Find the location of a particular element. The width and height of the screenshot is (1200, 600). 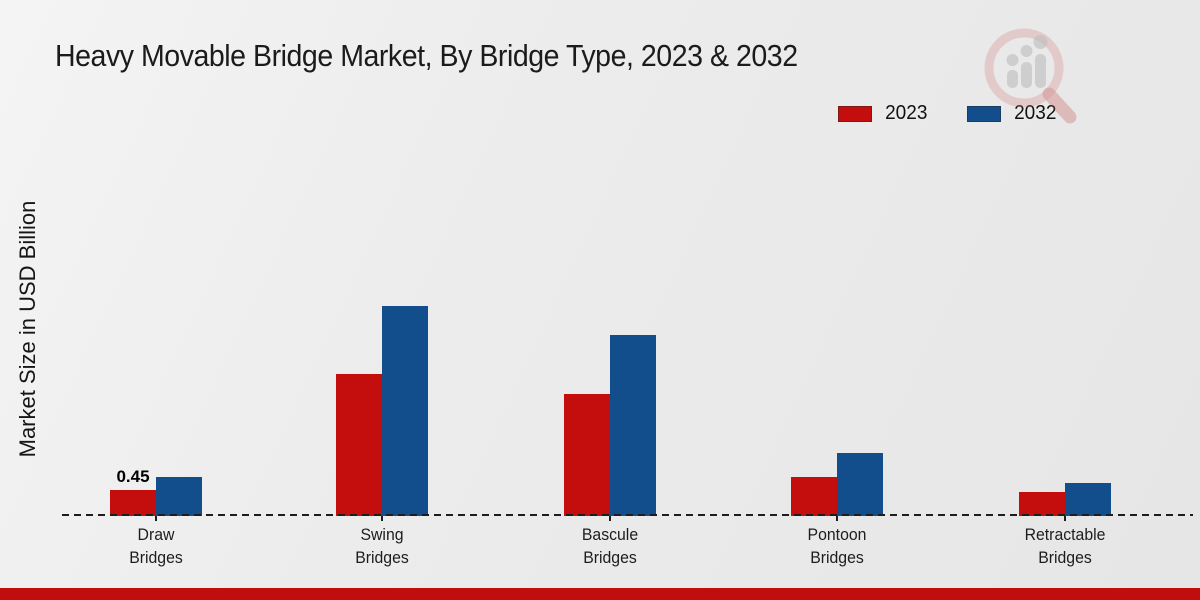

bar-2032-retractable-bridges is located at coordinates (1088, 499).